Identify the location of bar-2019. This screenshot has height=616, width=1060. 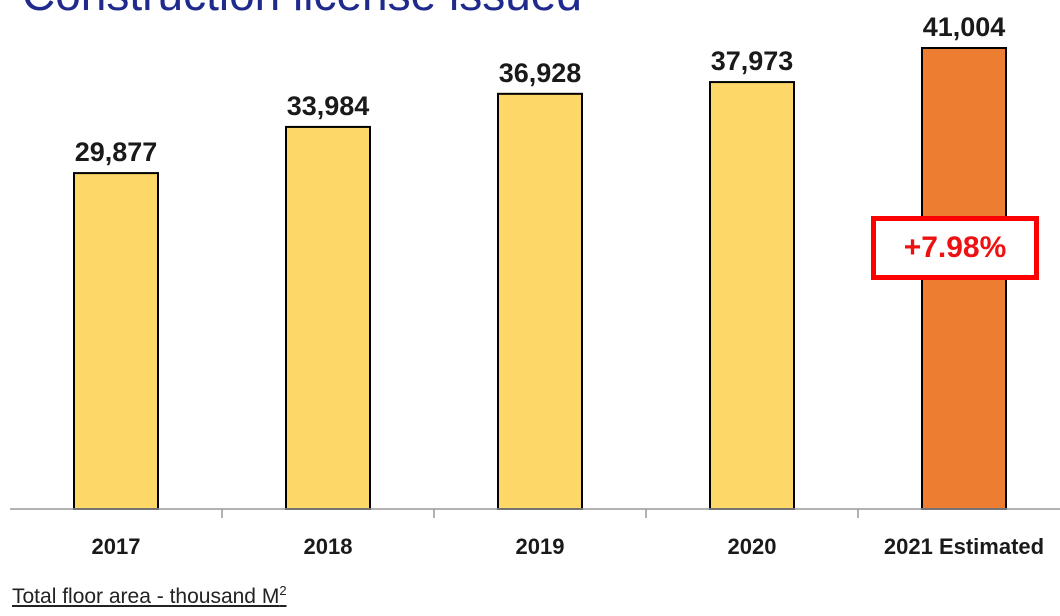
(540, 301).